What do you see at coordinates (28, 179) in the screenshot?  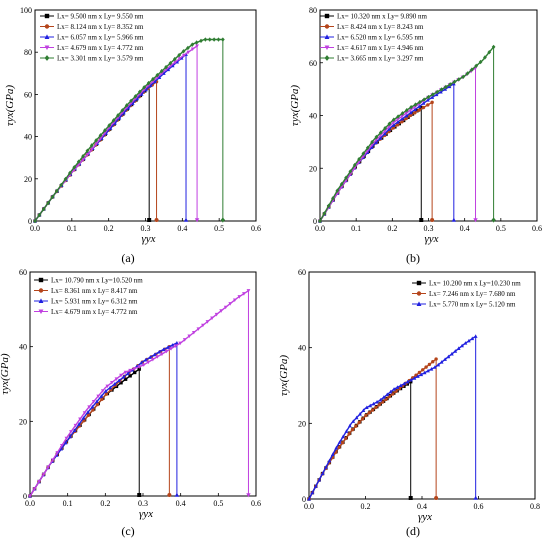 I see `y-tick-label: 20` at bounding box center [28, 179].